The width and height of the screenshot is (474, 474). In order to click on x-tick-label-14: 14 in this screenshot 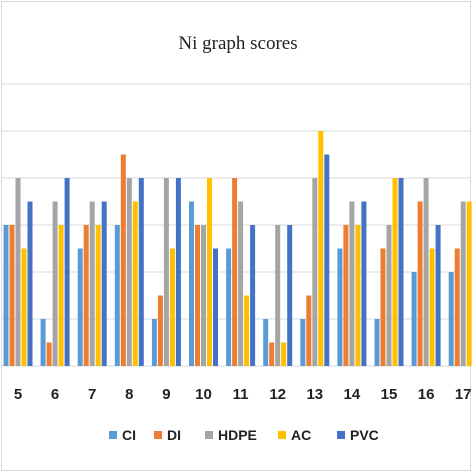, I will do `click(352, 394)`.